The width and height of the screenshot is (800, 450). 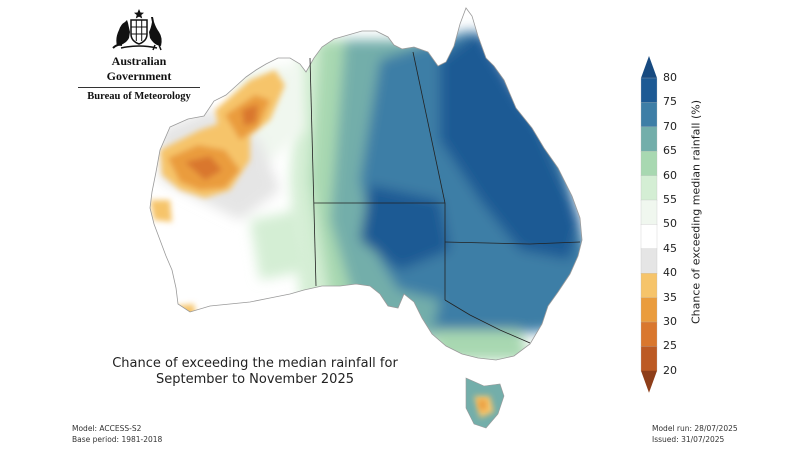 I want to click on issued-date: Issued: 31/07/2025, so click(x=688, y=439).